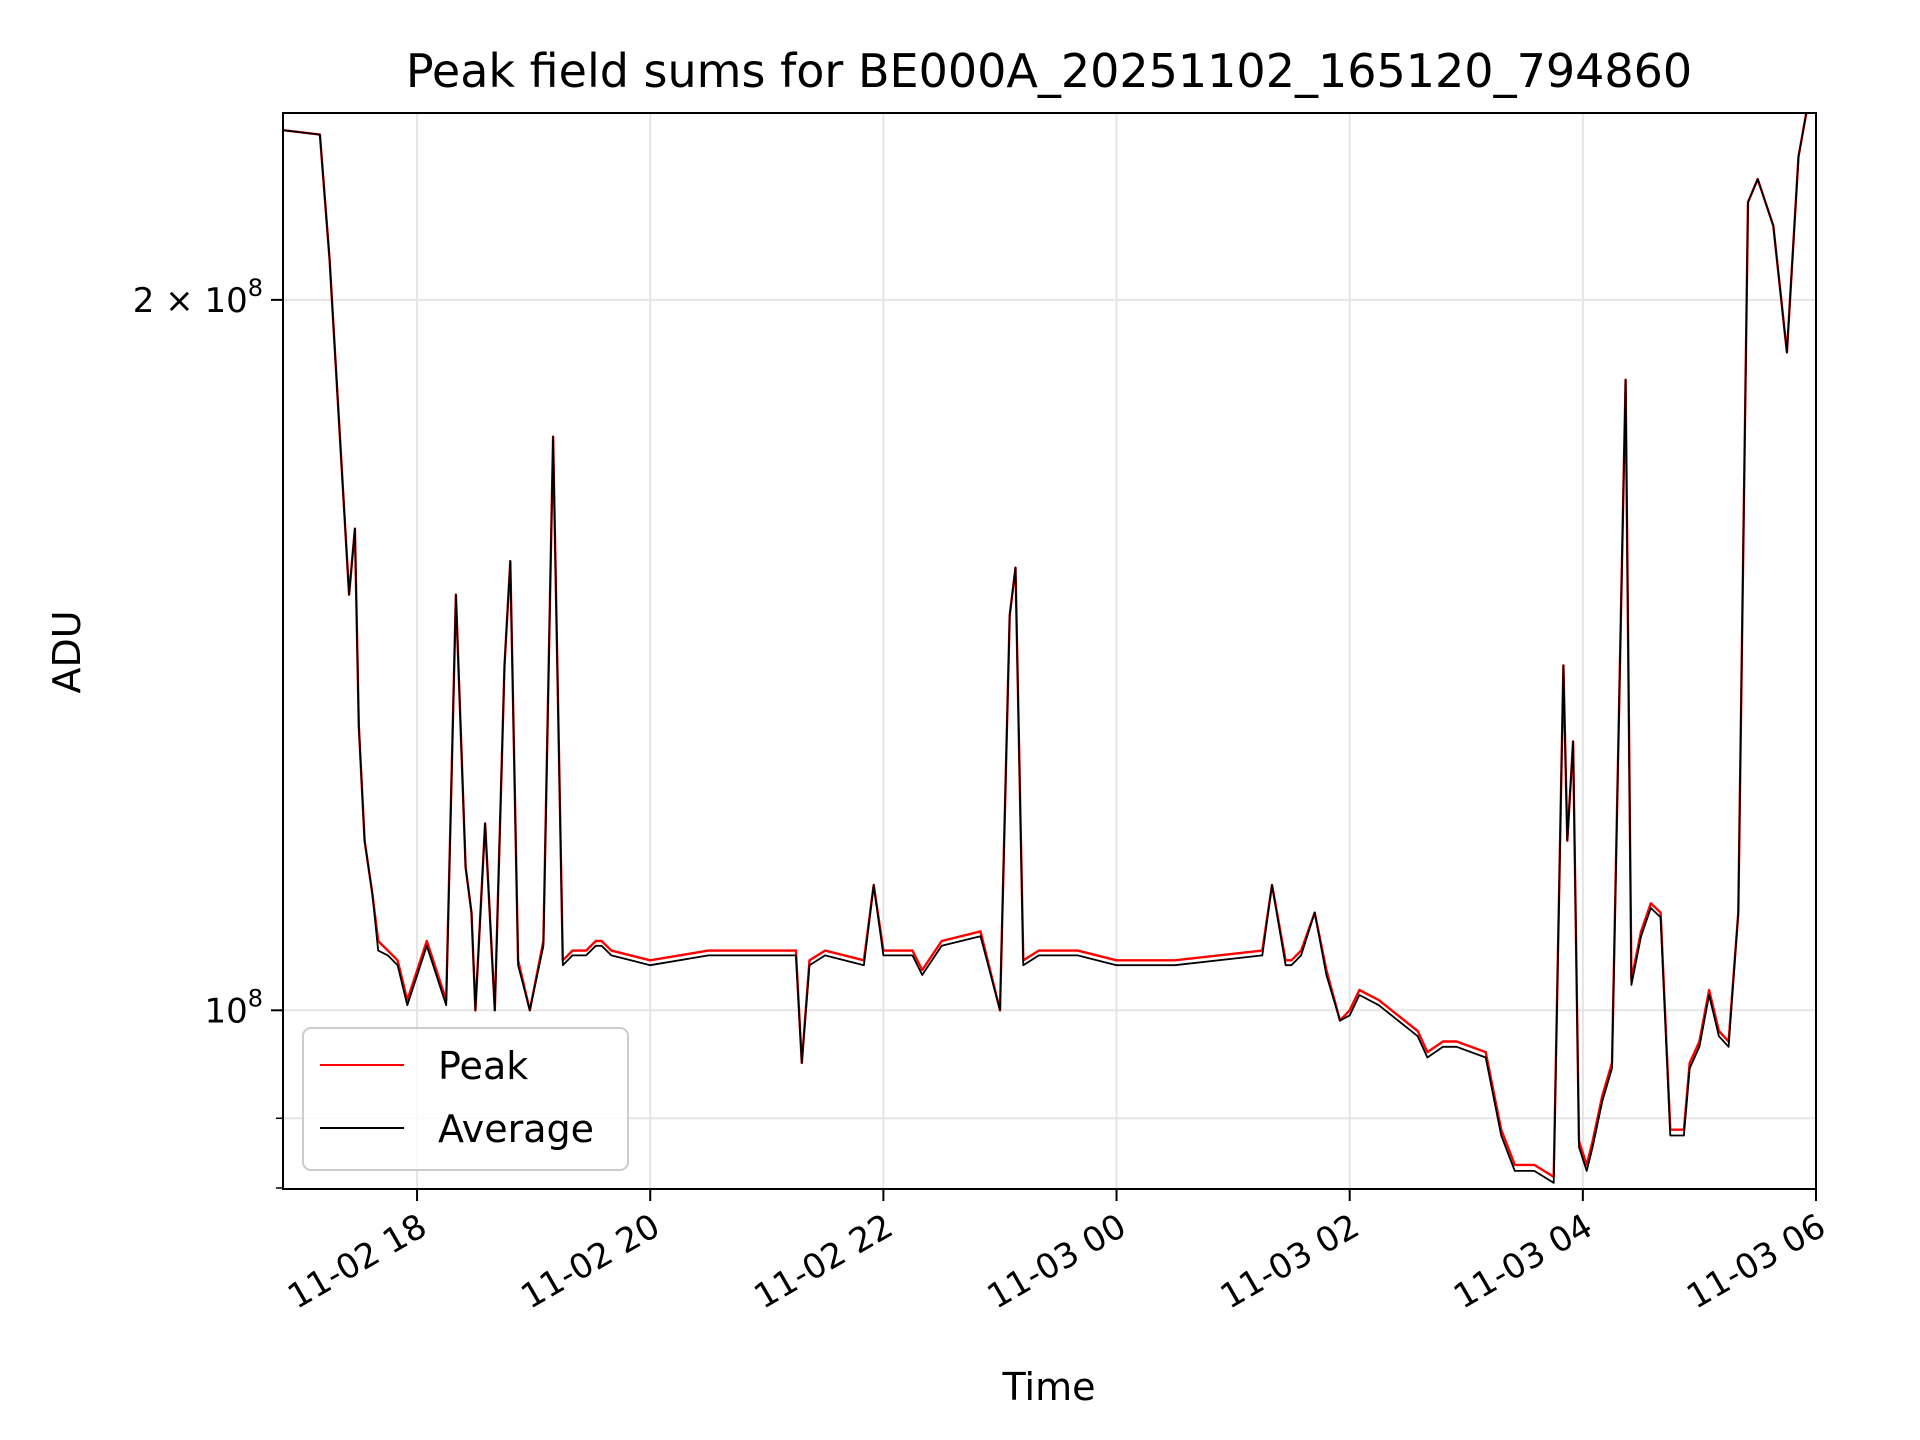 This screenshot has width=1920, height=1440. I want to click on legend: Peak Average, so click(465, 1099).